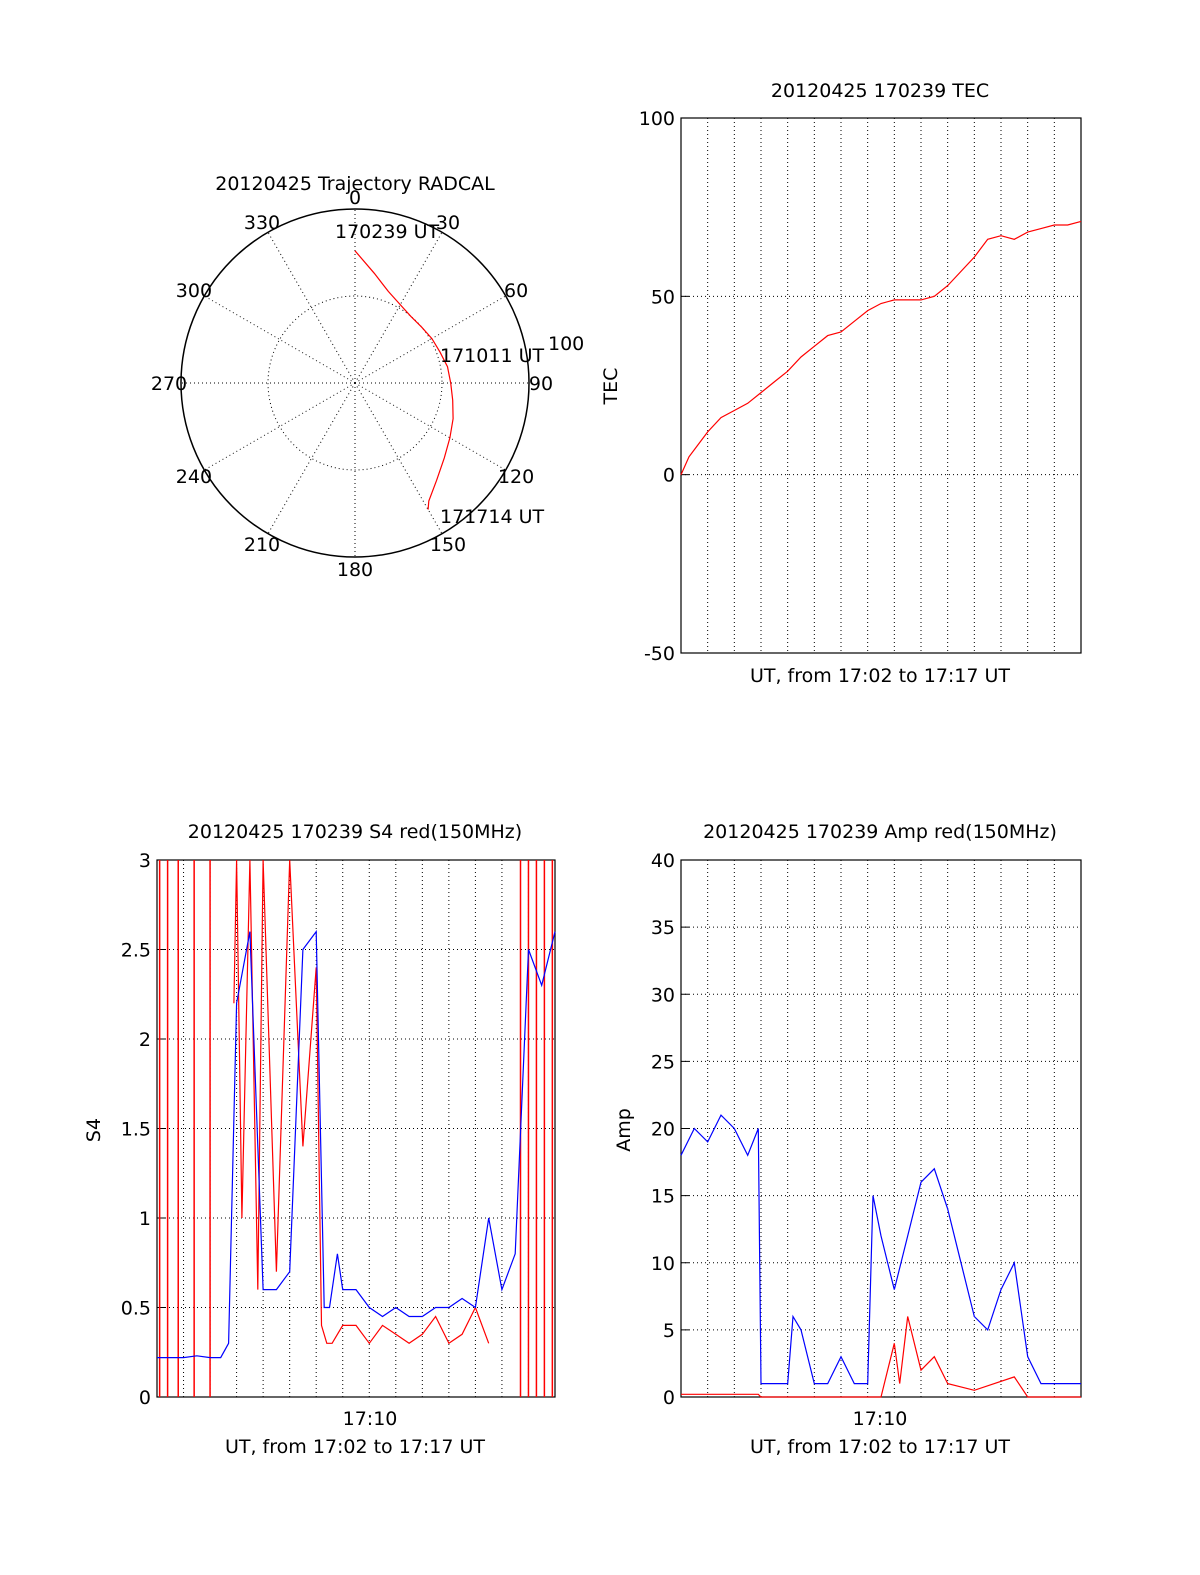 The image size is (1200, 1575). I want to click on trajectory-mid-label: 171011 UT, so click(492, 356).